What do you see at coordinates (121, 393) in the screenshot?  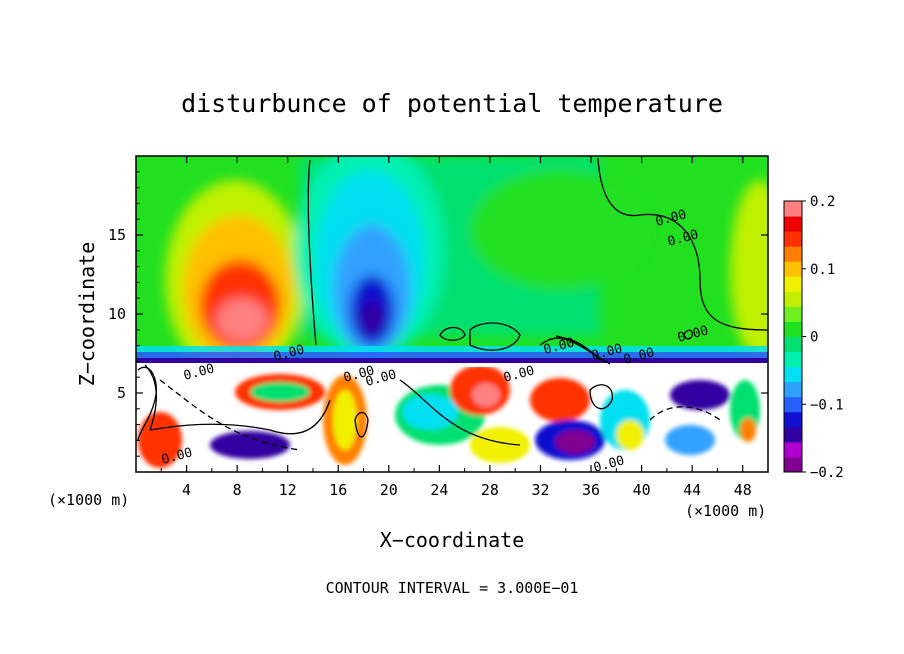 I see `y-tick-label: 5` at bounding box center [121, 393].